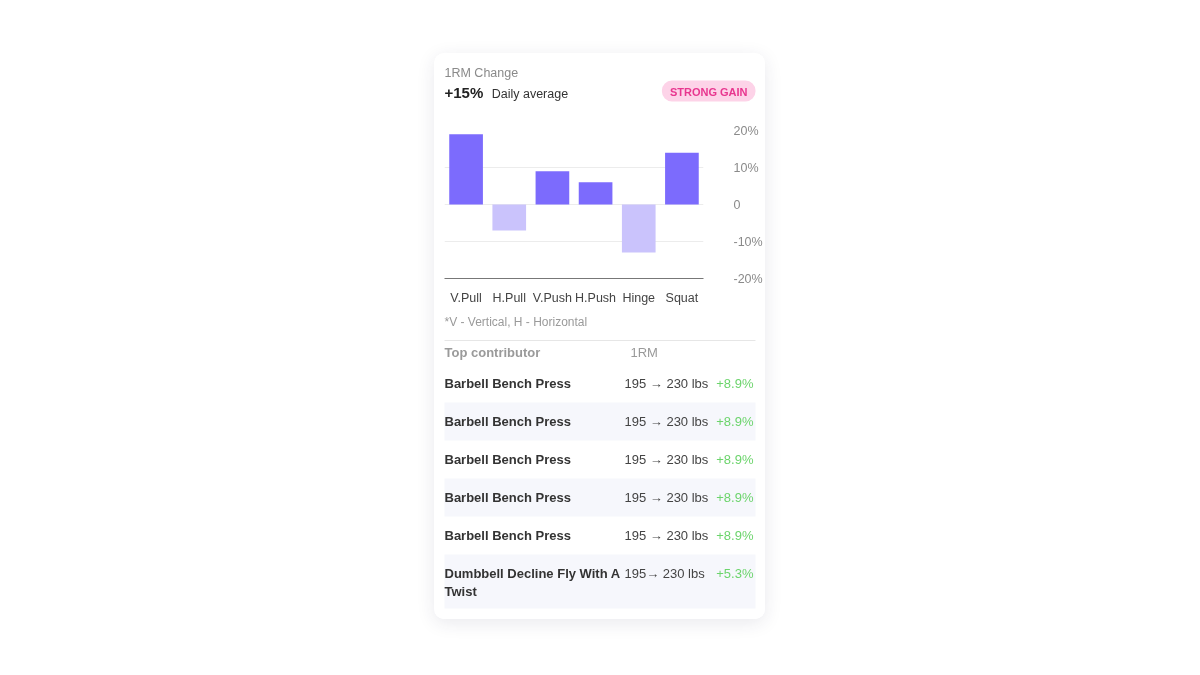 Image resolution: width=1200 pixels, height=675 pixels. I want to click on text: +5.3%, so click(735, 573).